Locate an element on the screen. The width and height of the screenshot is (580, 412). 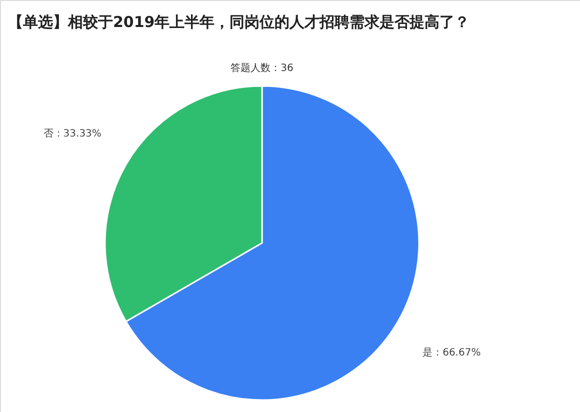
chart-subtitle: 答题人数：36 is located at coordinates (262, 68).